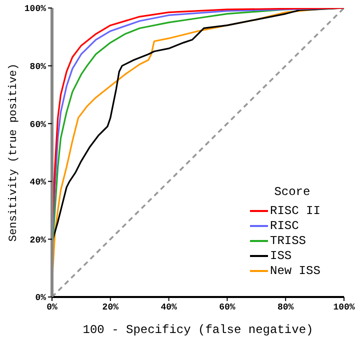  Describe the element at coordinates (41, 298) in the screenshot. I see `y-tick-label: 0%` at that location.